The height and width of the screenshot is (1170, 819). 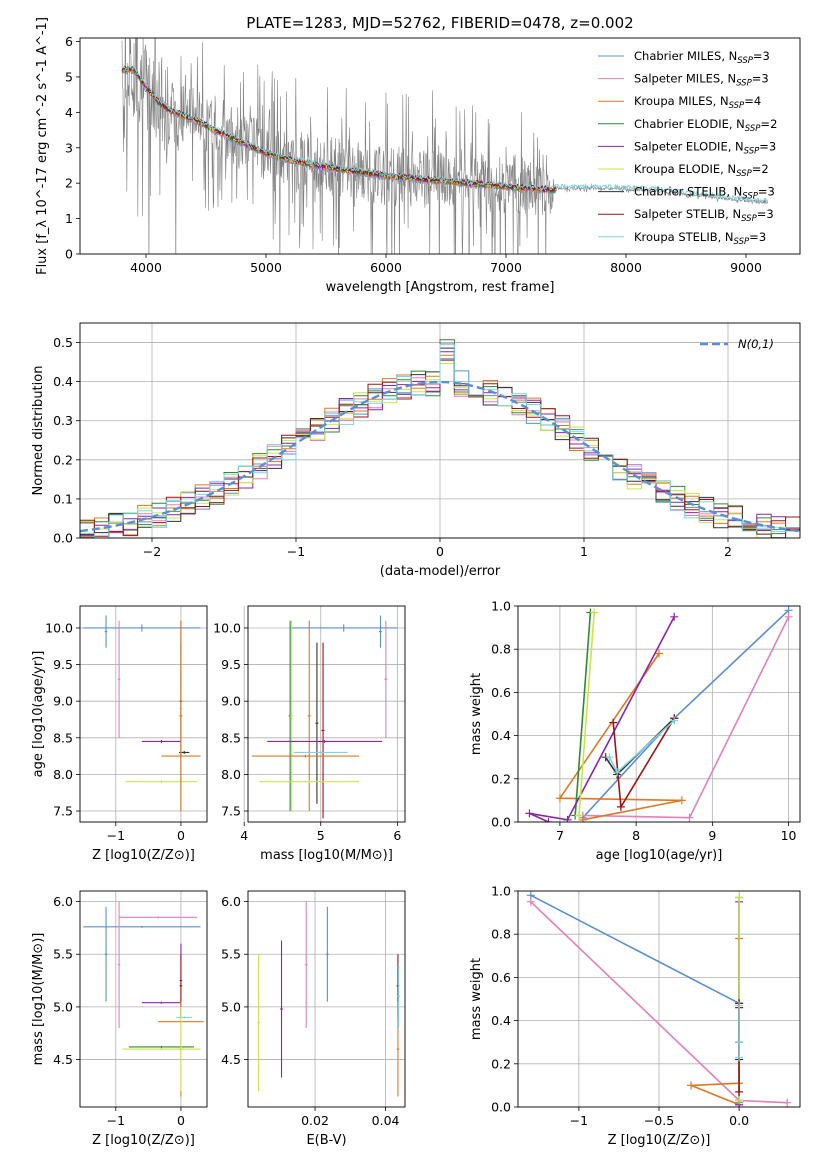 What do you see at coordinates (700, 238) in the screenshot?
I see `legend-label: Kroupa STELIB, NSSP=3` at bounding box center [700, 238].